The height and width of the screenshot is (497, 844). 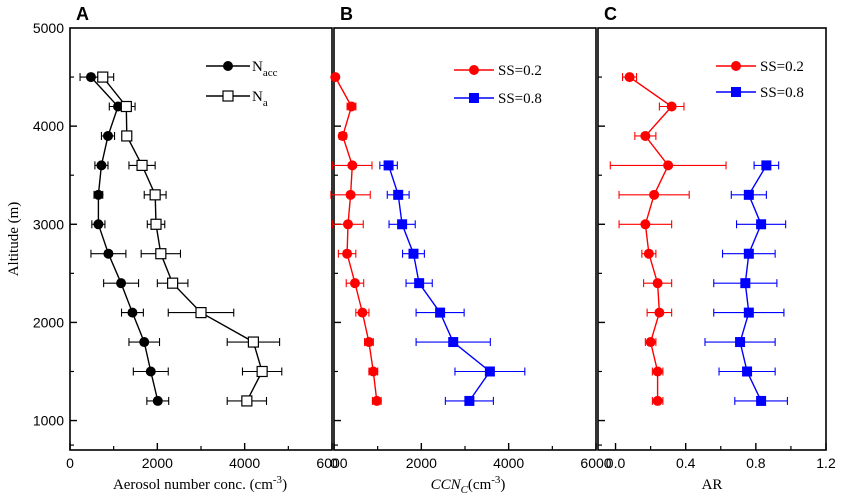 What do you see at coordinates (595, 463) in the screenshot?
I see `panel-b-x-tick-label: 6000` at bounding box center [595, 463].